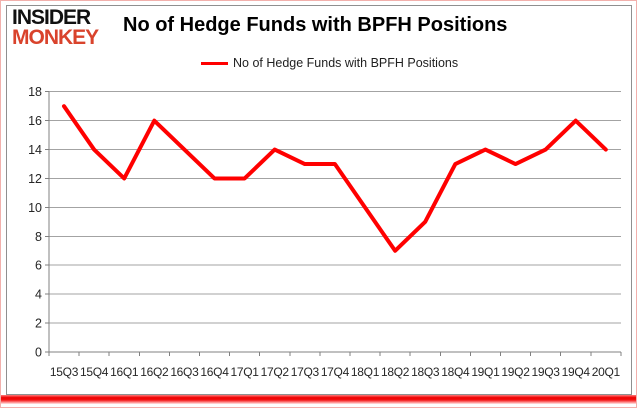  Describe the element at coordinates (38, 295) in the screenshot. I see `y-tick-label: 4` at that location.